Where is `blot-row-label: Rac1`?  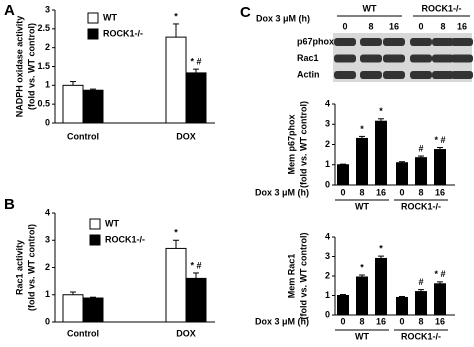 blot-row-label: Rac1 is located at coordinates (308, 58).